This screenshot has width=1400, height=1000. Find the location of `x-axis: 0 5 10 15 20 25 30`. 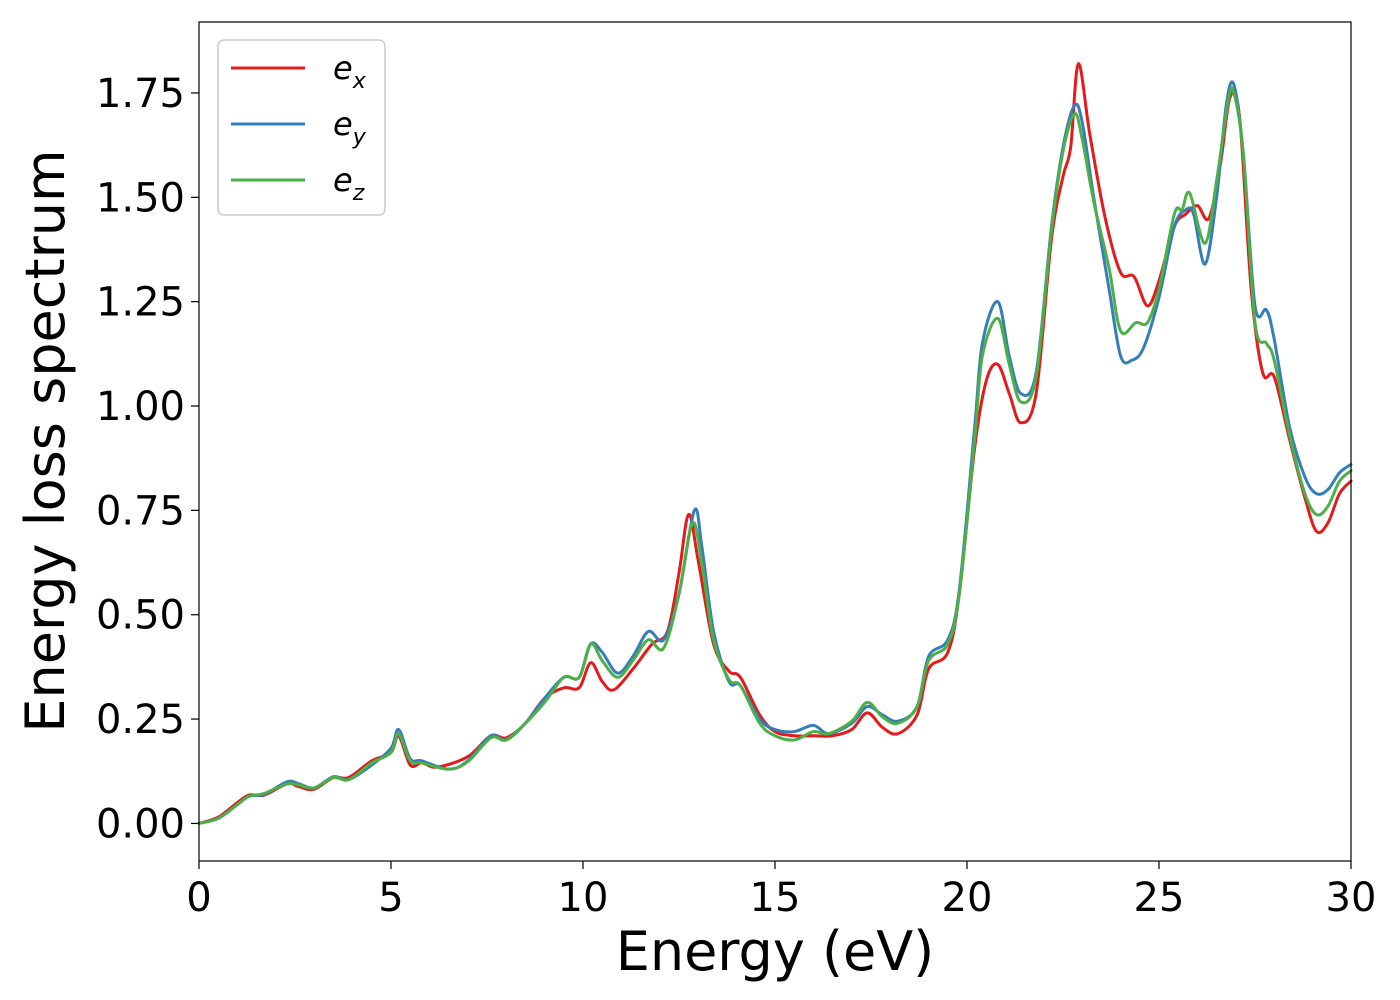

x-axis: 0 5 10 15 20 25 30 is located at coordinates (781, 891).